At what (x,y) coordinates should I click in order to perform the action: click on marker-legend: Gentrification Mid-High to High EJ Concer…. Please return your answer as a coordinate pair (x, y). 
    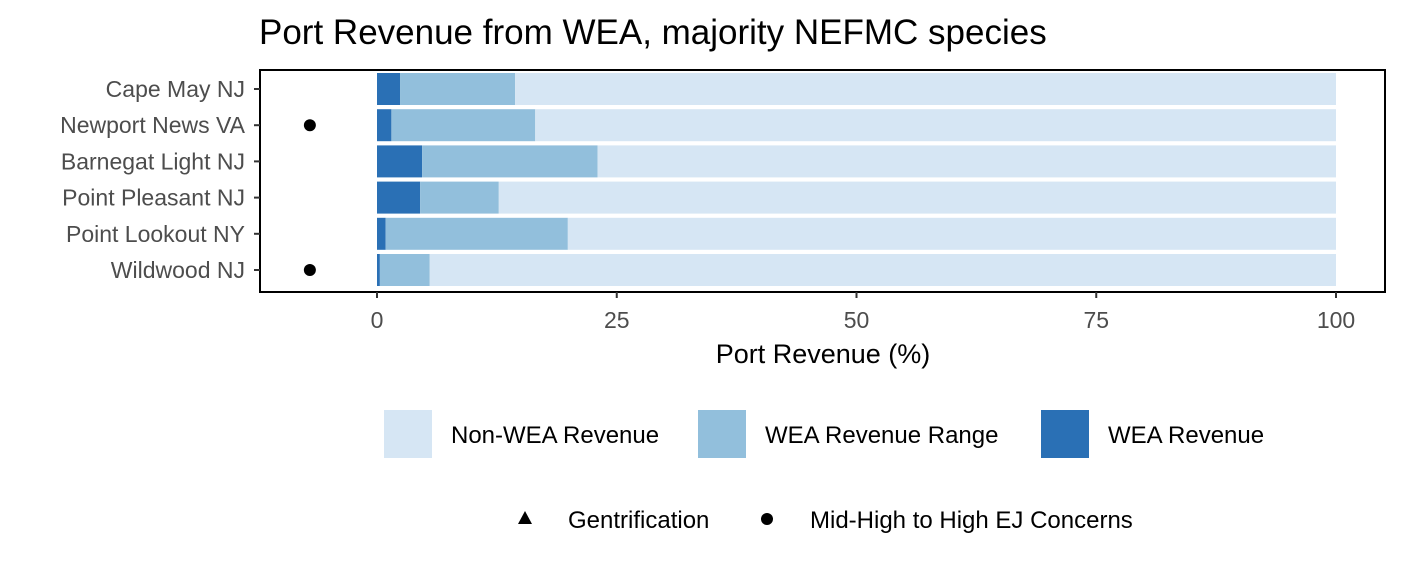
    Looking at the image, I should click on (825, 520).